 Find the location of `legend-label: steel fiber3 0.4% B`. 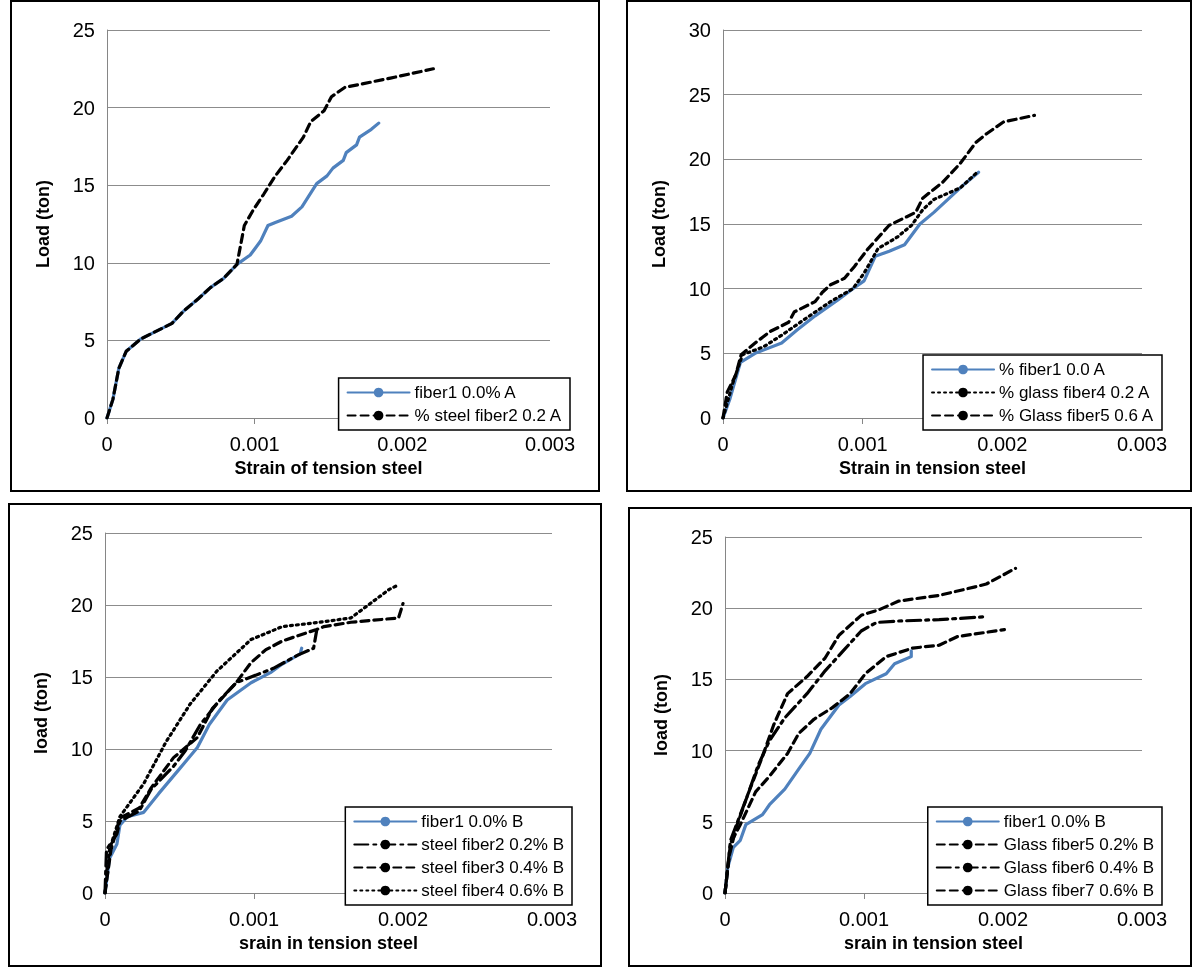

legend-label: steel fiber3 0.4% B is located at coordinates (493, 867).